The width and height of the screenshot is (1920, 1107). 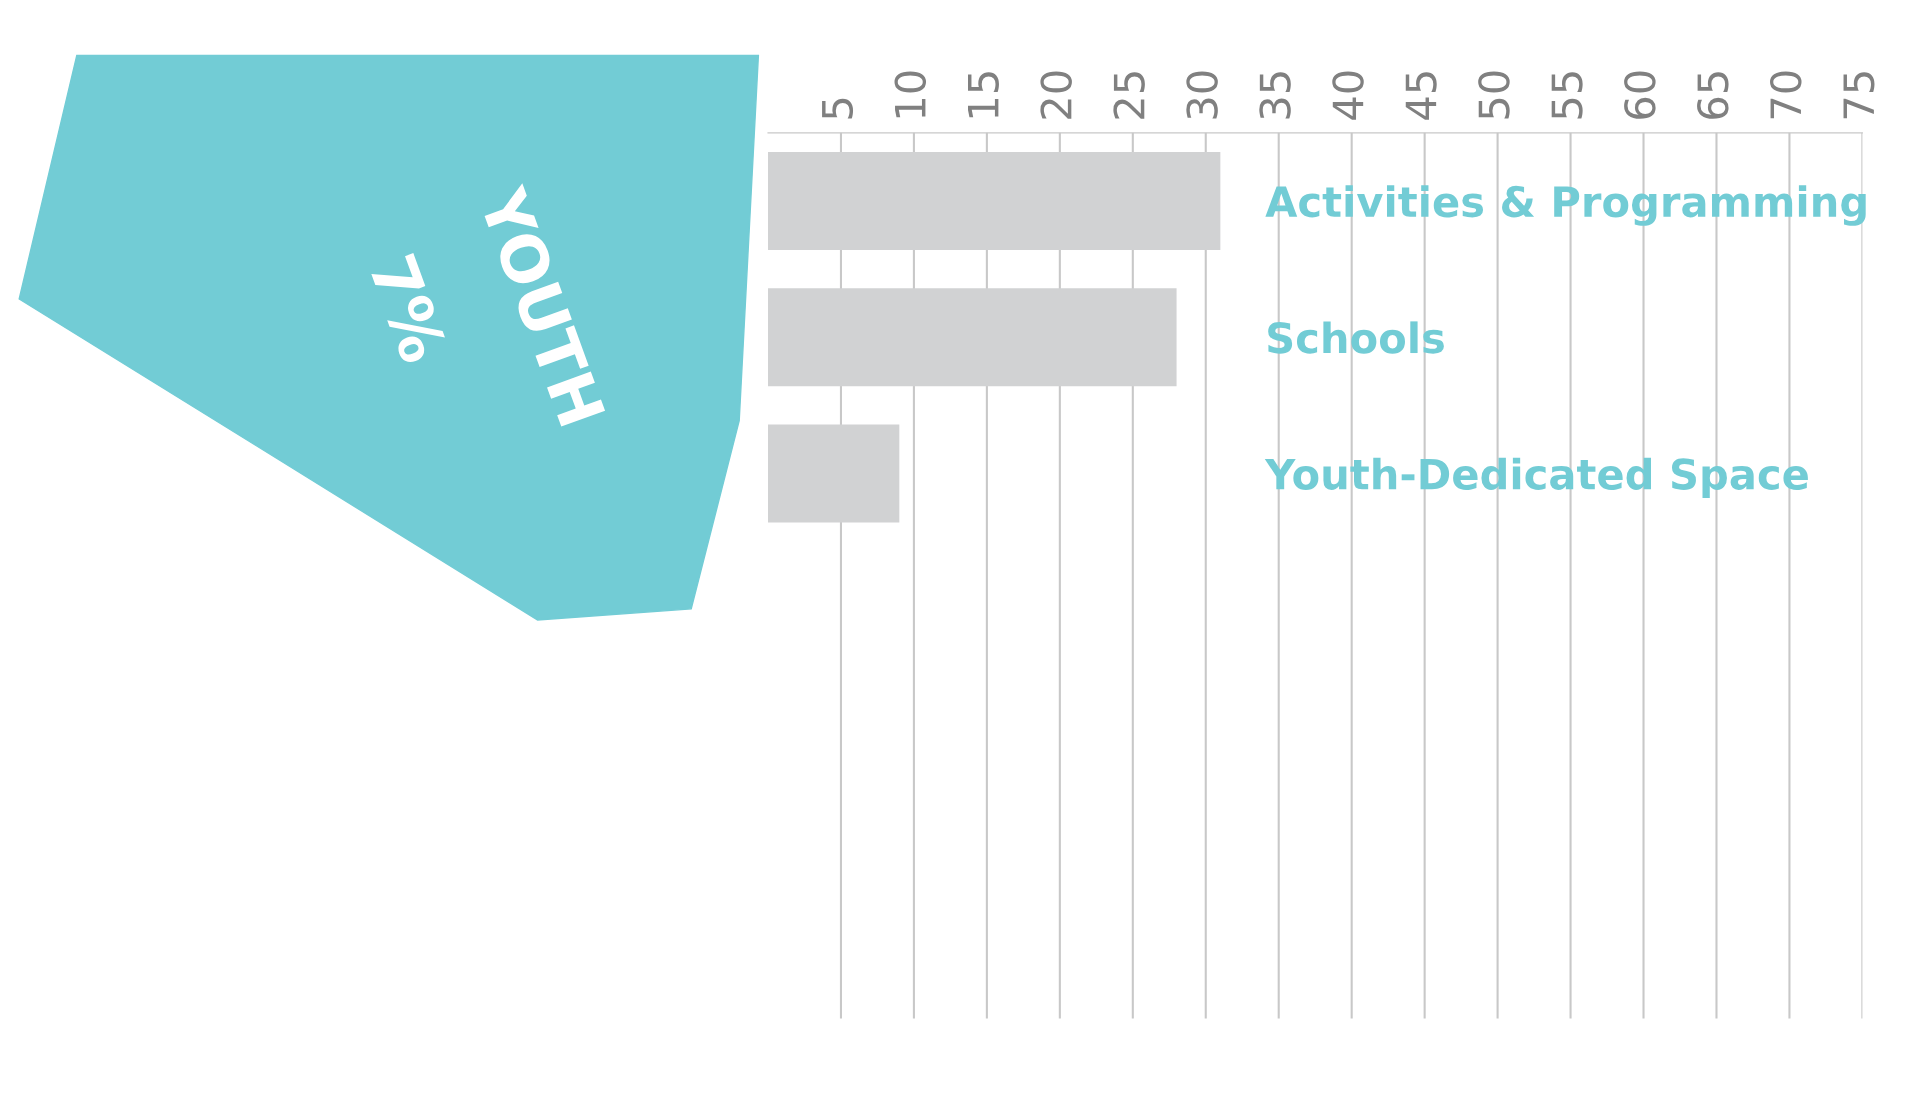 I want to click on x-tick-label: 20, so click(x=1056, y=95).